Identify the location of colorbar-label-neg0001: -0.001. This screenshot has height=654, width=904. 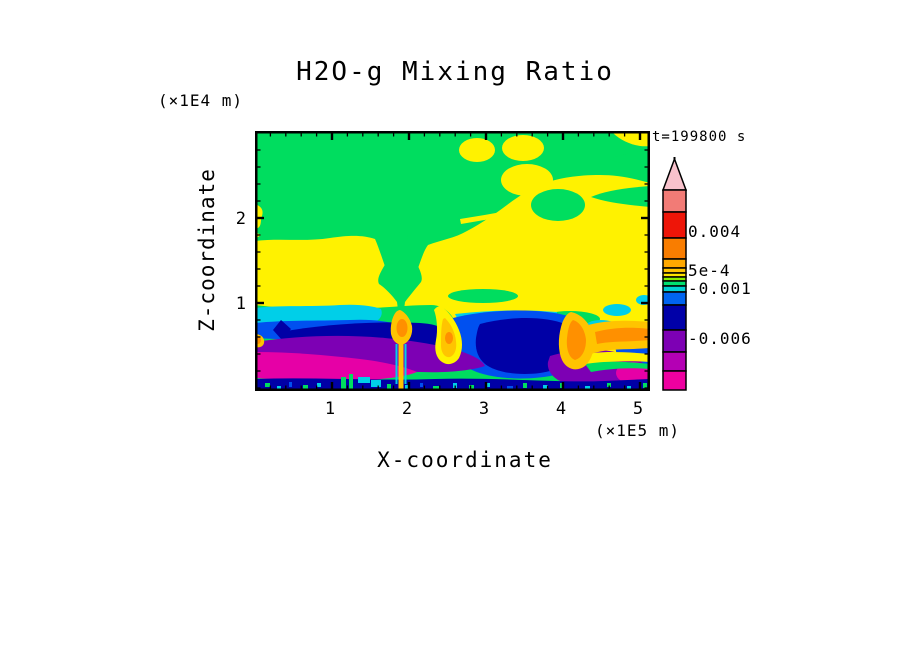
(720, 288).